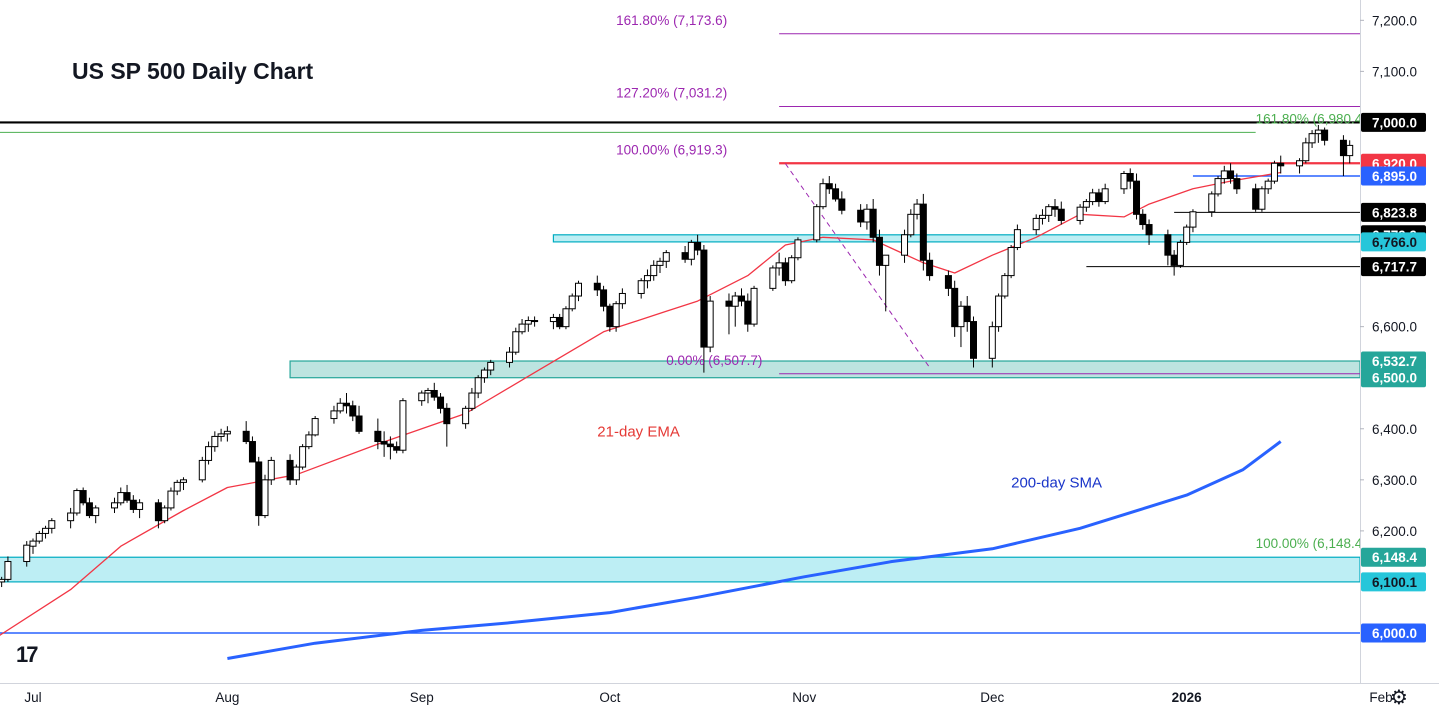 This screenshot has width=1439, height=722. I want to click on tradingview-logo: 17, so click(27, 654).